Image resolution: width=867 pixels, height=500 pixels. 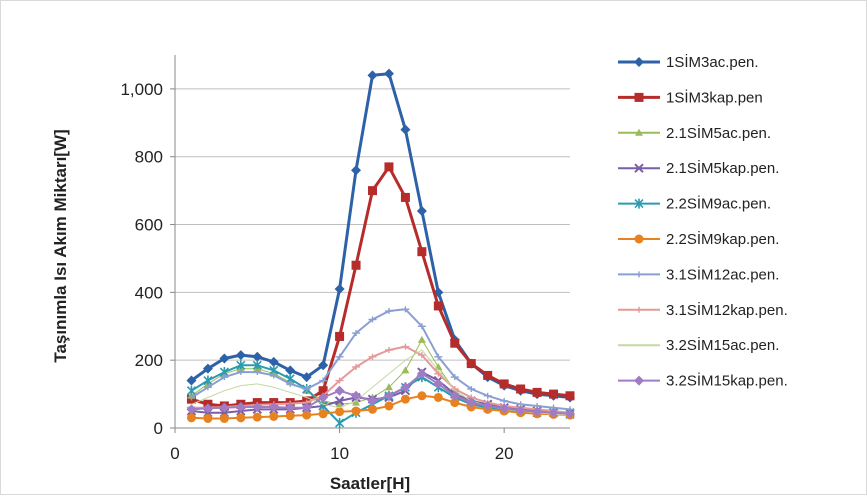 I want to click on y-tick-label: 400, so click(x=149, y=292).